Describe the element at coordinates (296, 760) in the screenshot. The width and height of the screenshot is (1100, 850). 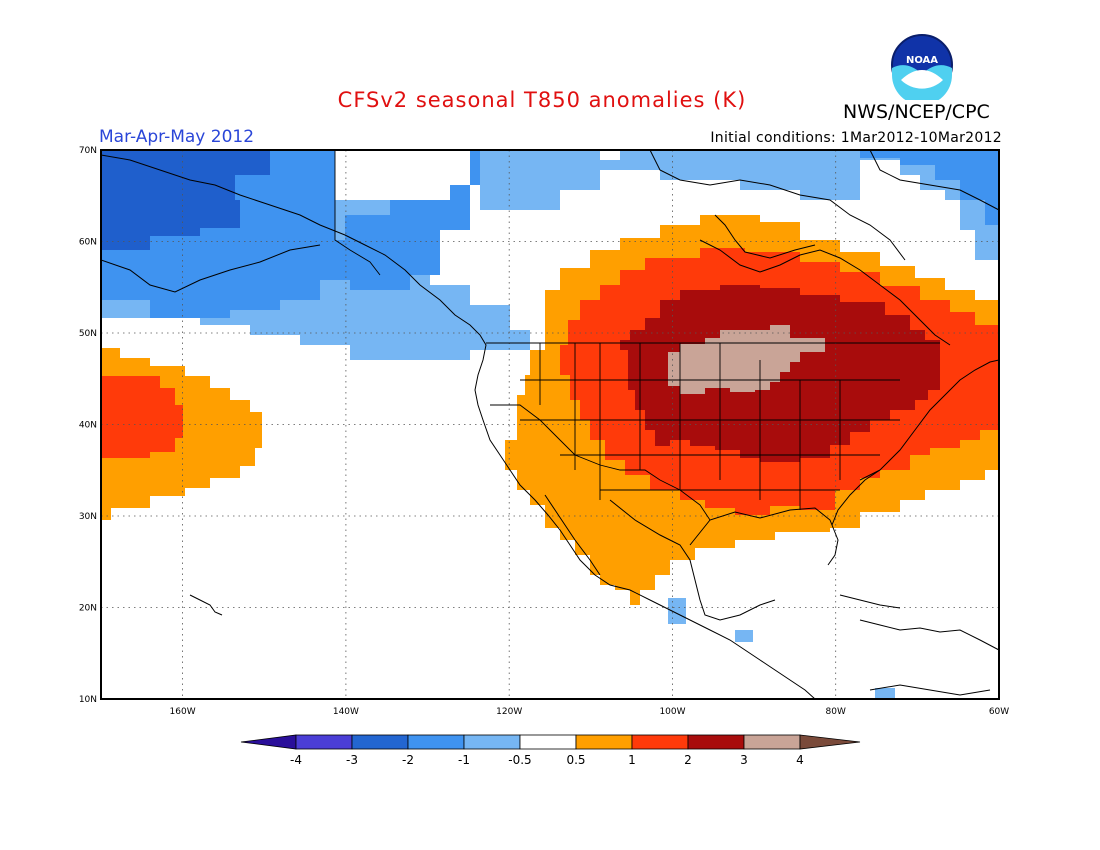
I see `colorbar-label-neg4: -4` at that location.